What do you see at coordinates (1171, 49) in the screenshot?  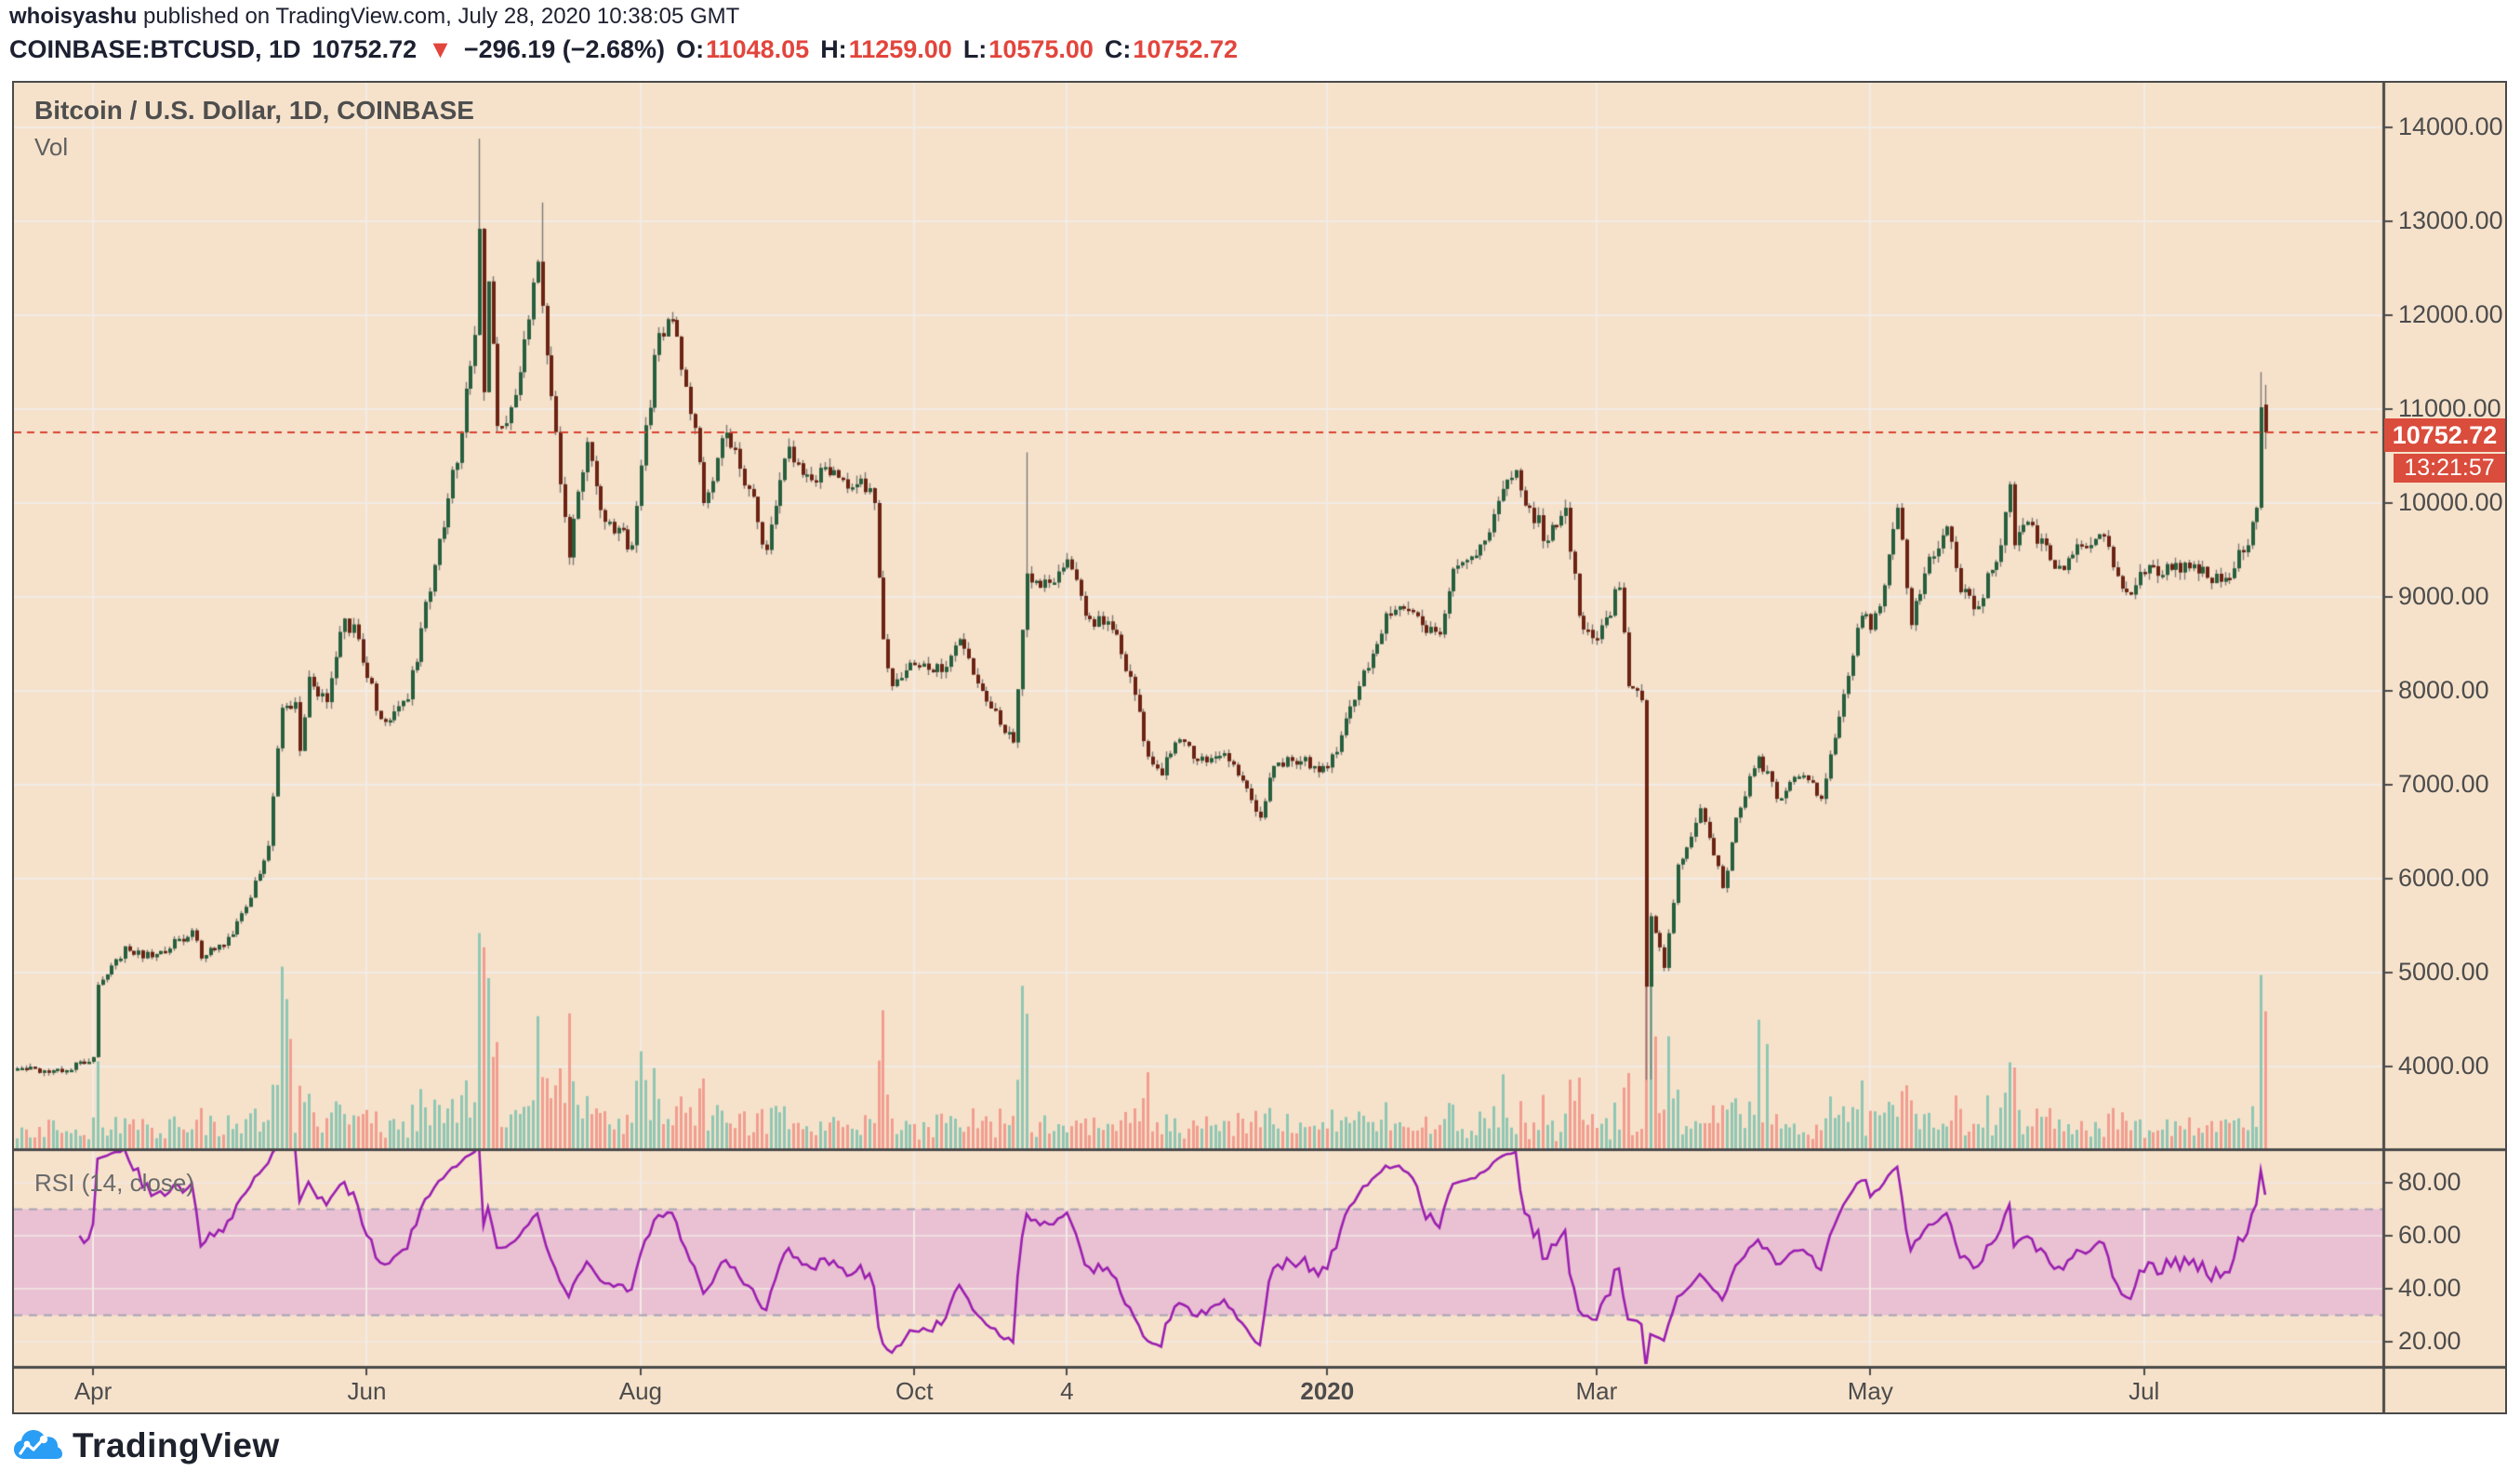 I see `close-value: C: 10752.72` at bounding box center [1171, 49].